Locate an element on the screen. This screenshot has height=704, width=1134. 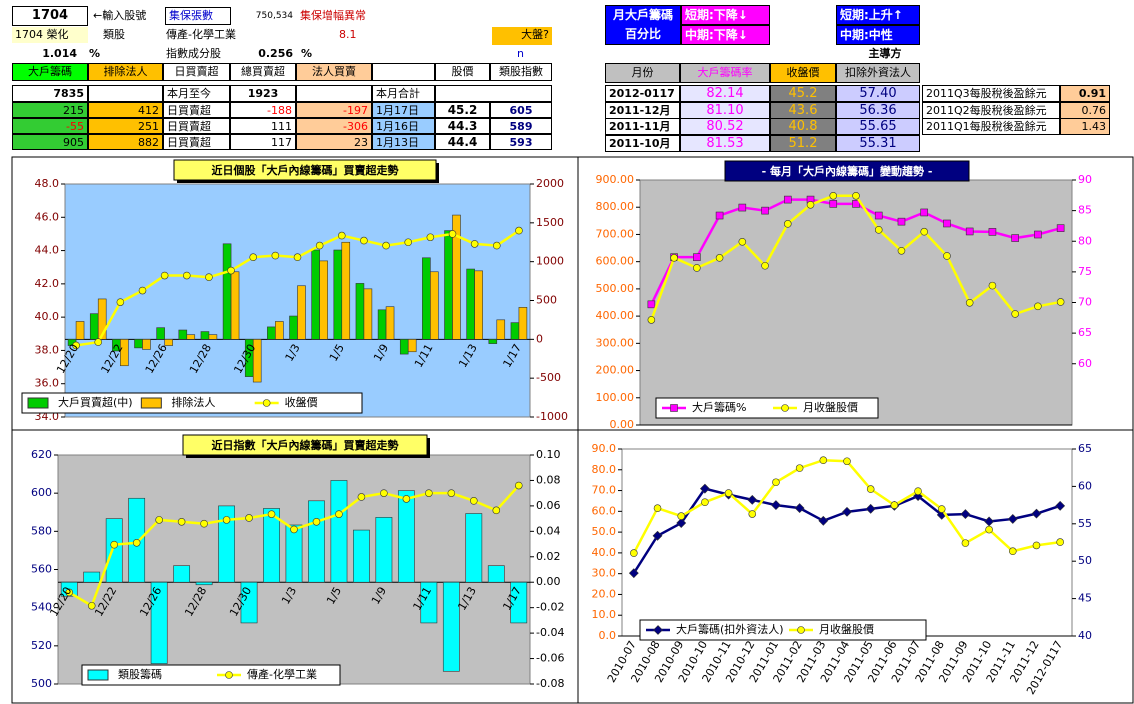
legend is located at coordinates (767, 408).